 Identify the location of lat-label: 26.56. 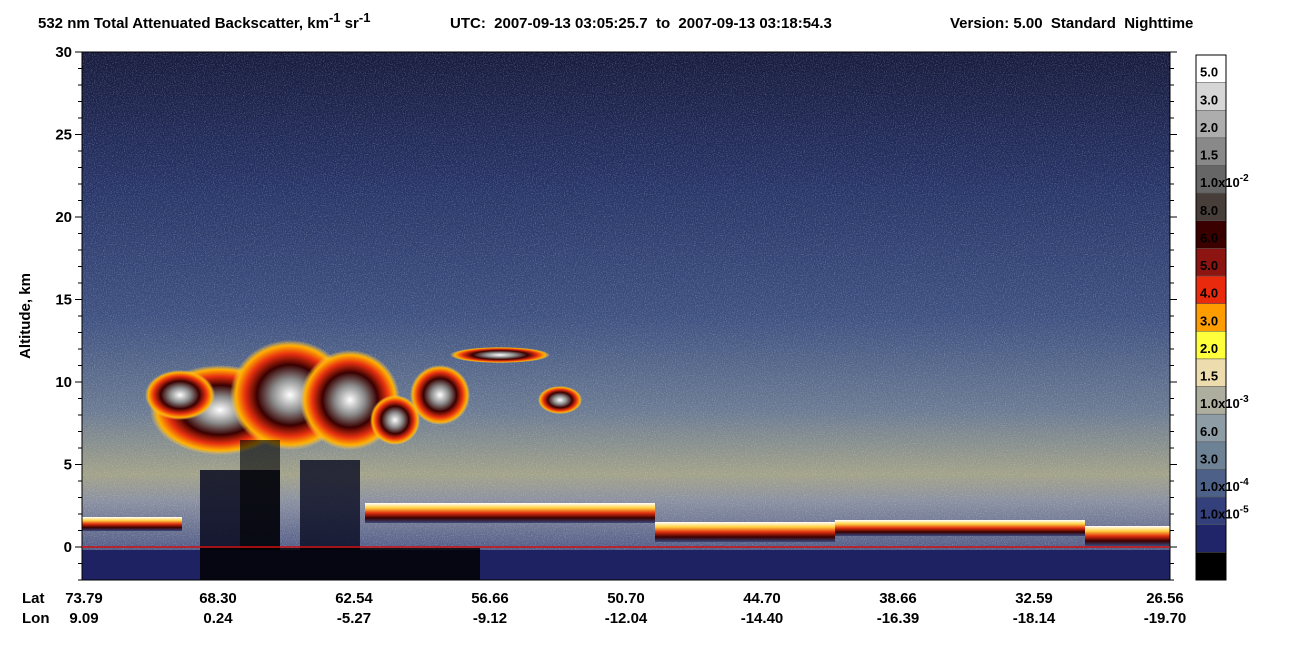
(1165, 598).